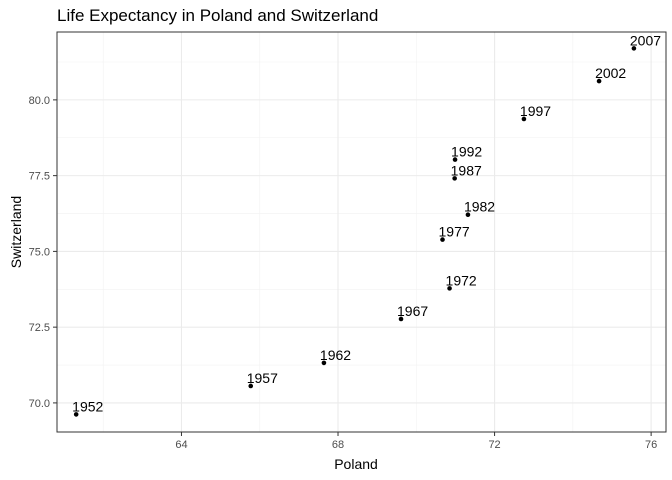 The image size is (672, 480). I want to click on x-tick-label: 64, so click(181, 445).